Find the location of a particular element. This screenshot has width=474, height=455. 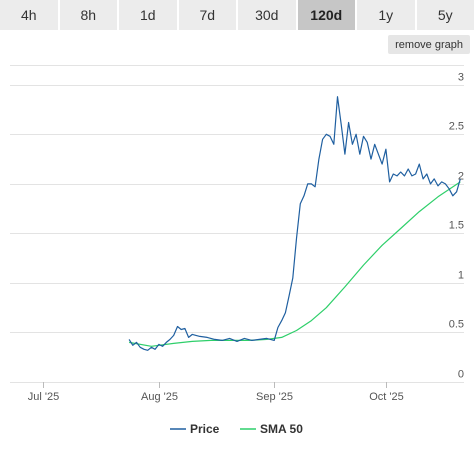

y-tick-label: 3 is located at coordinates (461, 78).